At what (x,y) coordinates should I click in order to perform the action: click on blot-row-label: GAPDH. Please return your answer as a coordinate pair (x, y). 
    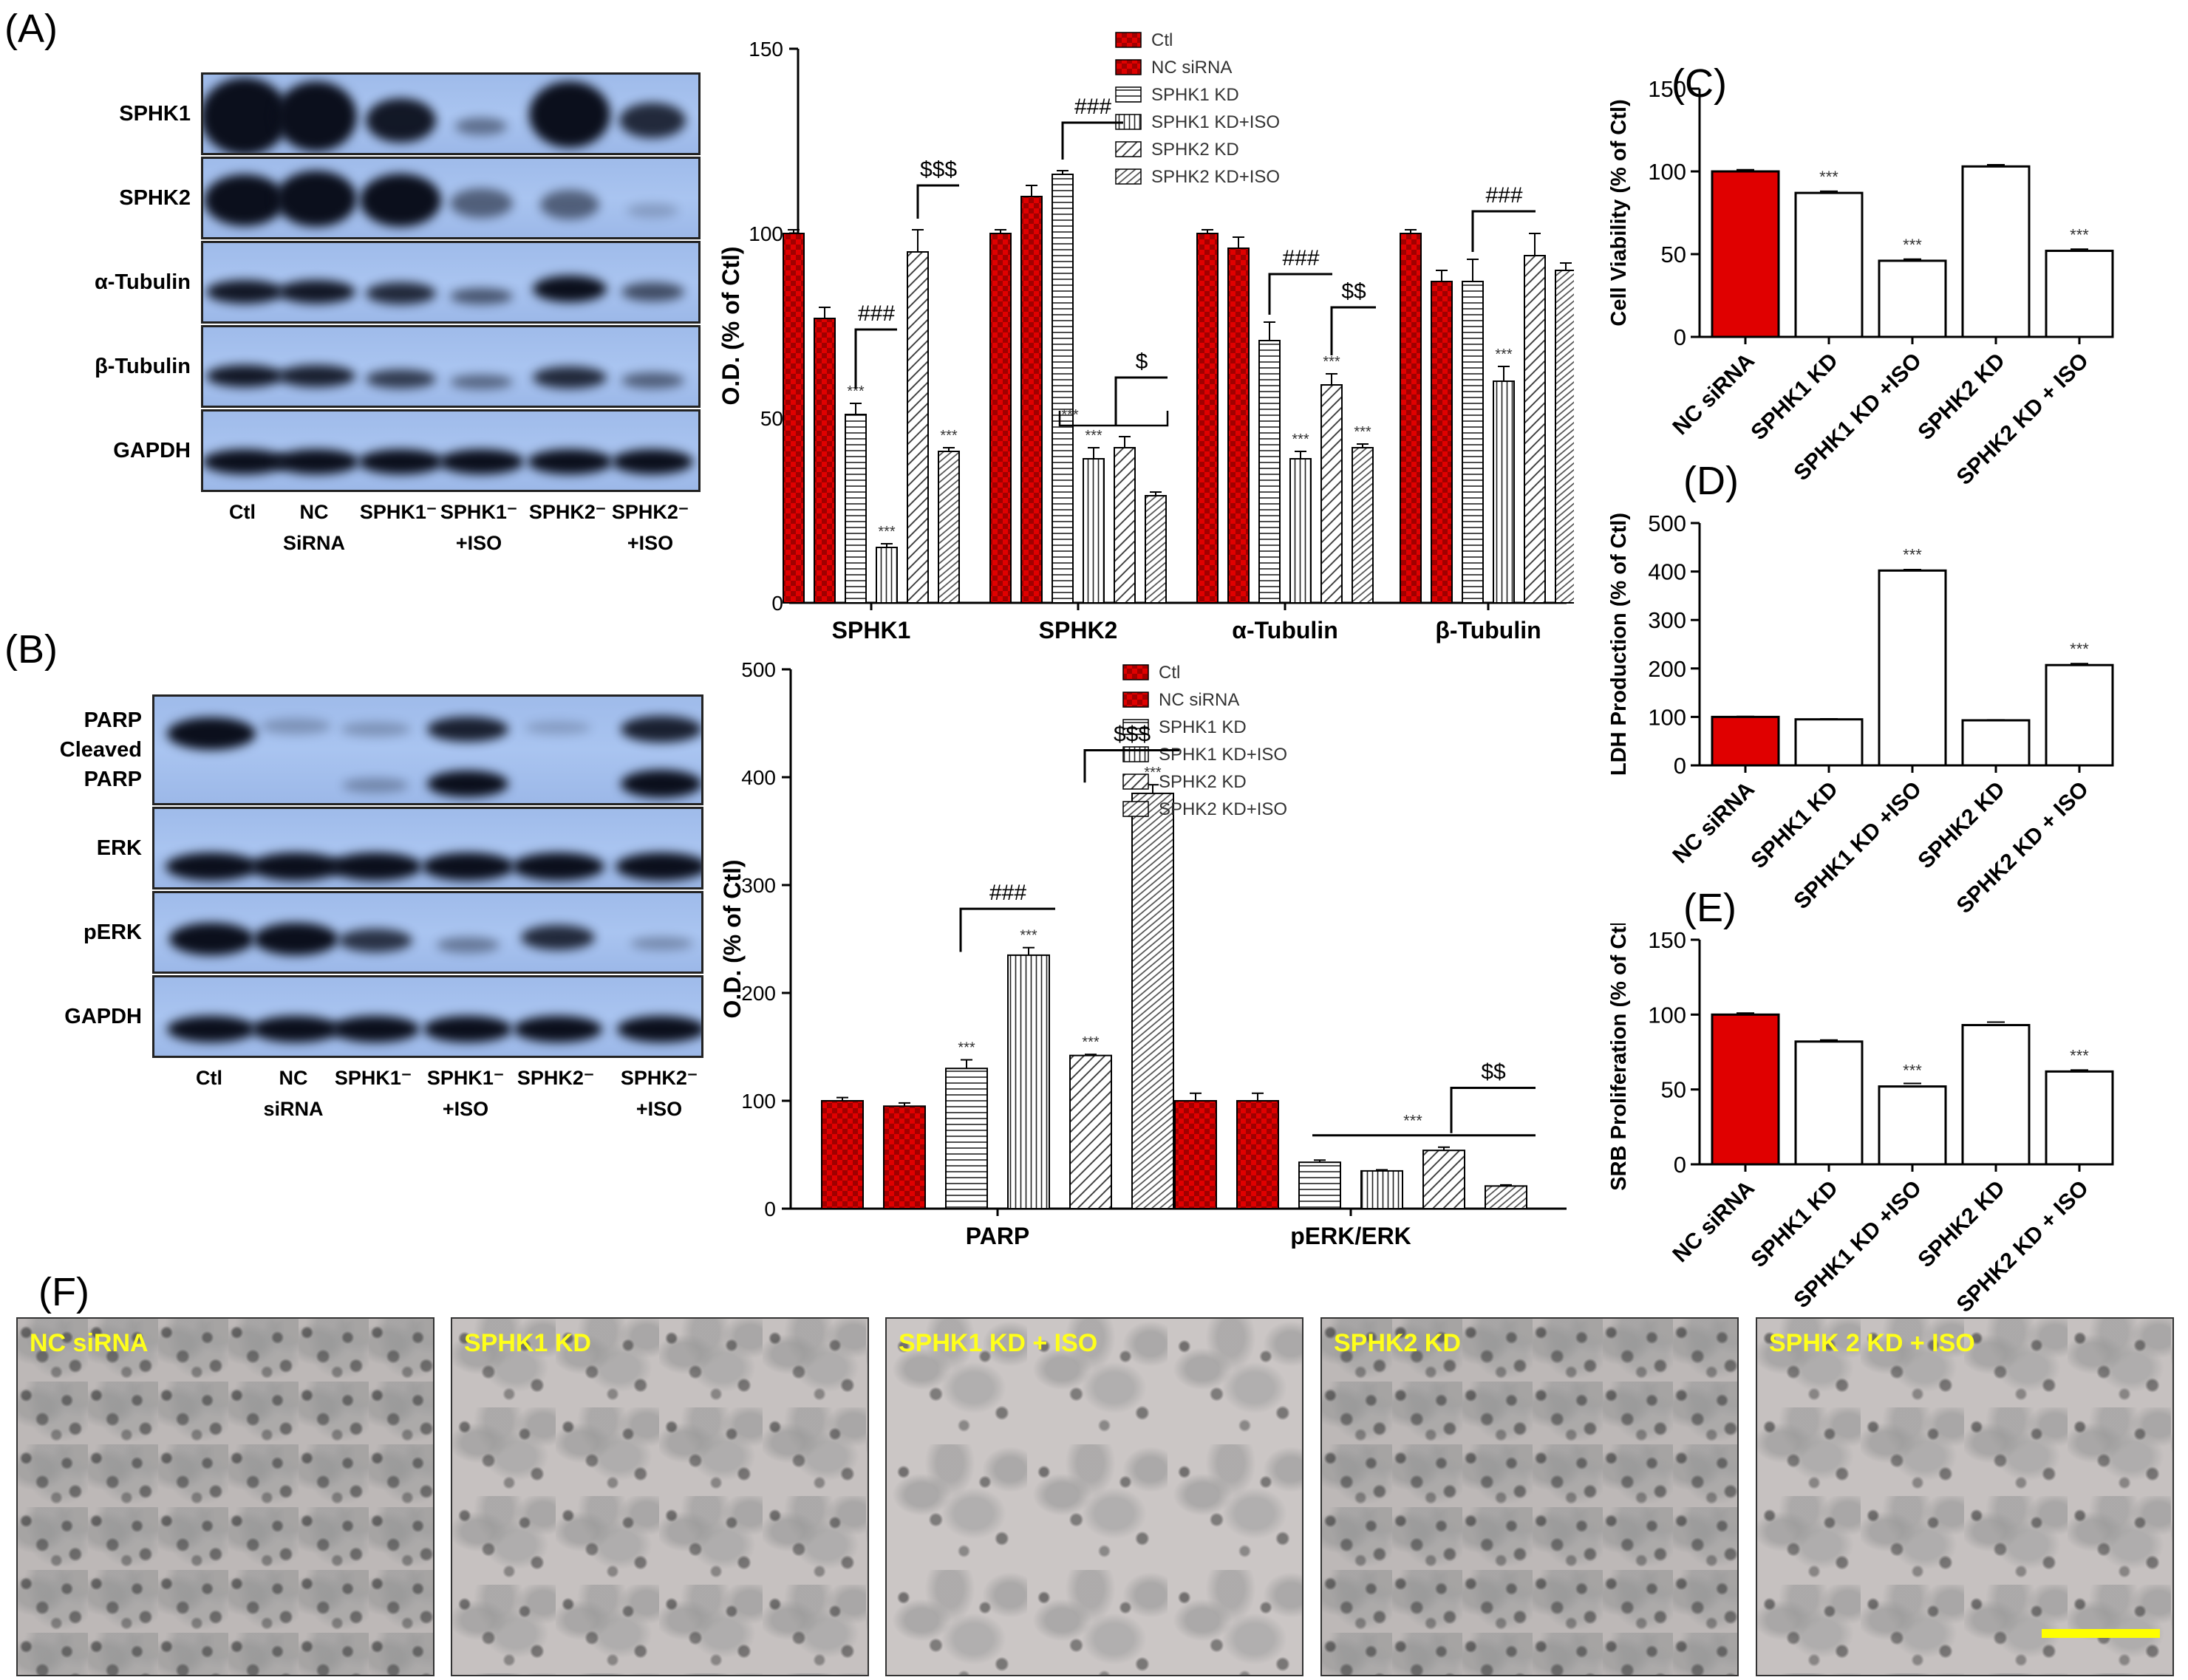
    Looking at the image, I should click on (103, 1016).